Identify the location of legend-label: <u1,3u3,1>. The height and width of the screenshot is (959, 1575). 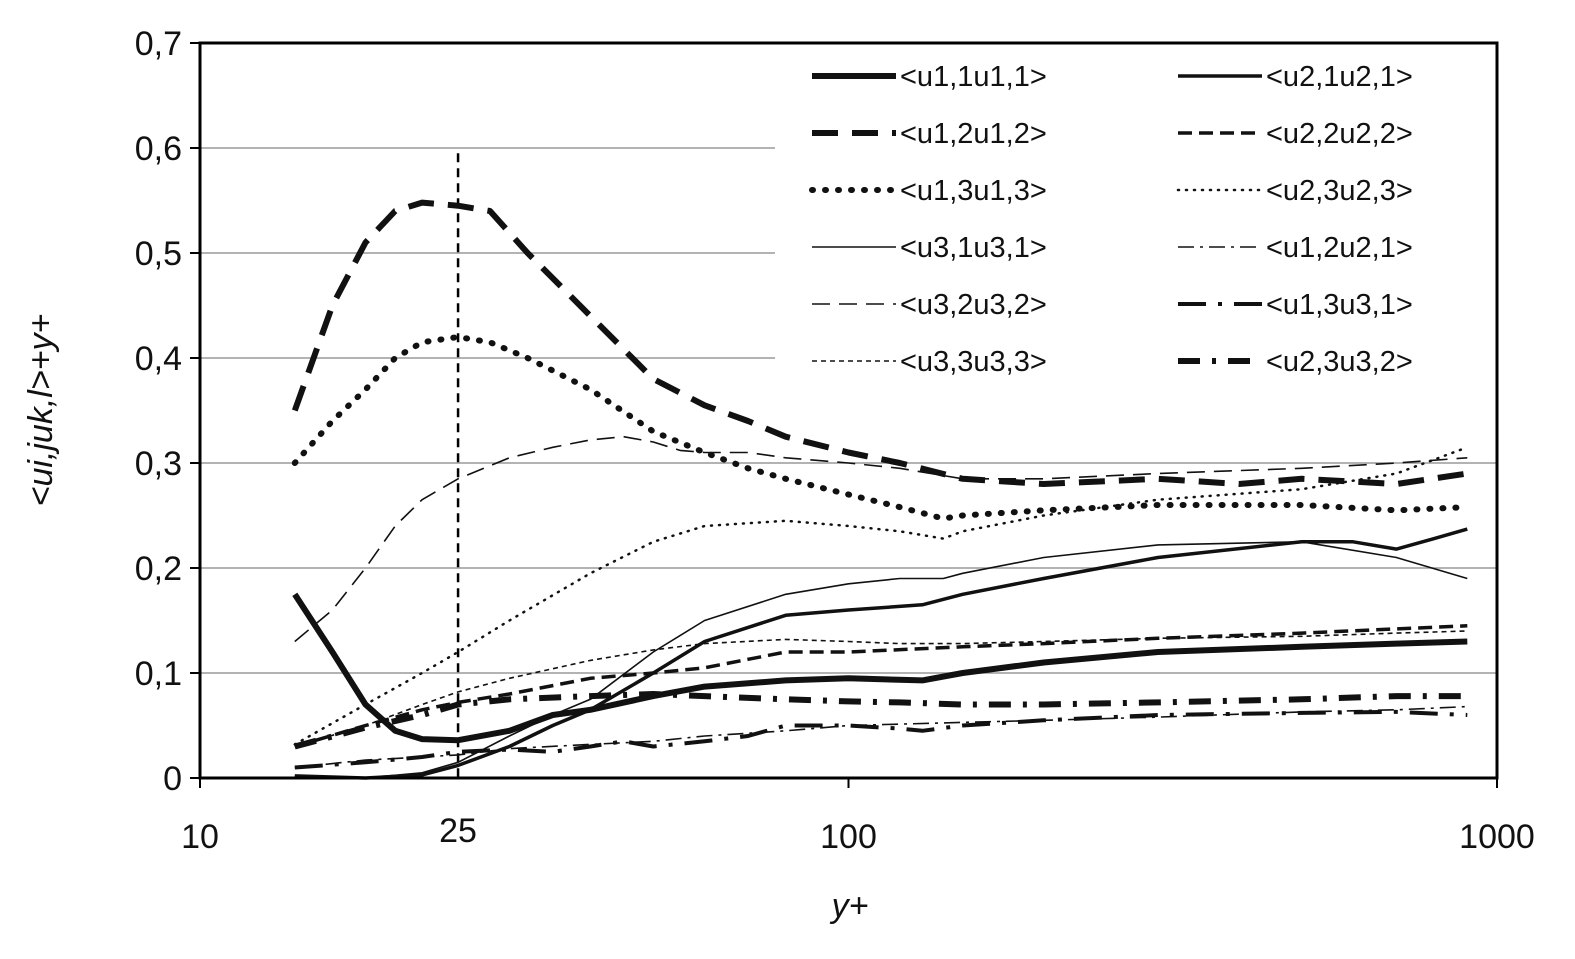
(1339, 305).